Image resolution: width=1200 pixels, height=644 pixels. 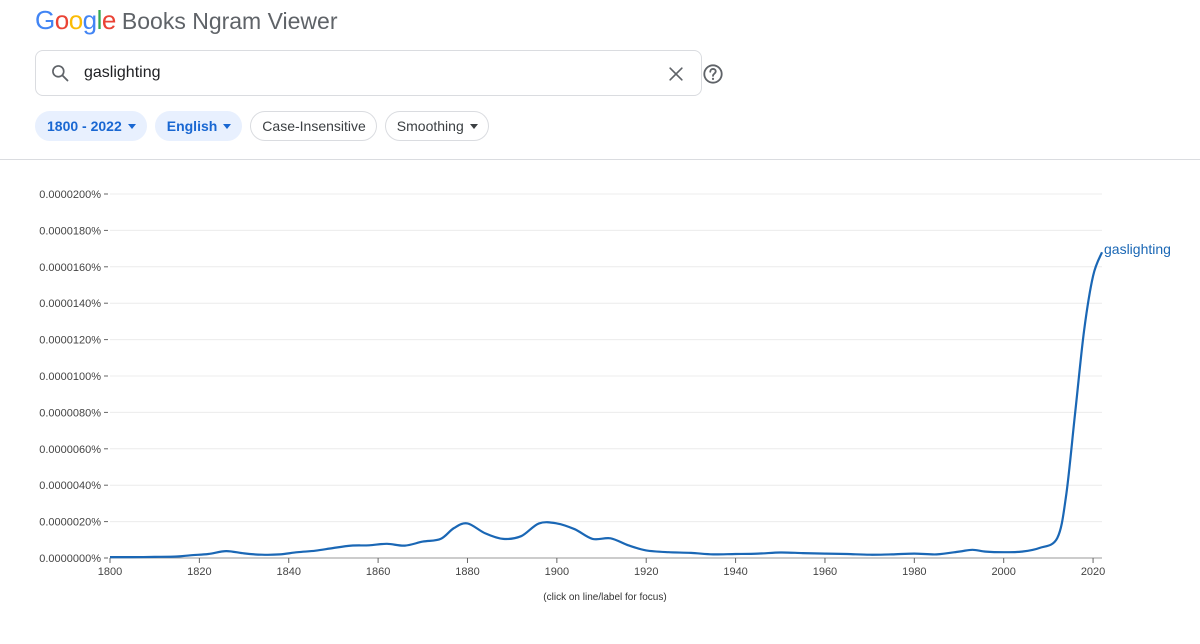 What do you see at coordinates (108, 20) in the screenshot?
I see `logo-letter: e` at bounding box center [108, 20].